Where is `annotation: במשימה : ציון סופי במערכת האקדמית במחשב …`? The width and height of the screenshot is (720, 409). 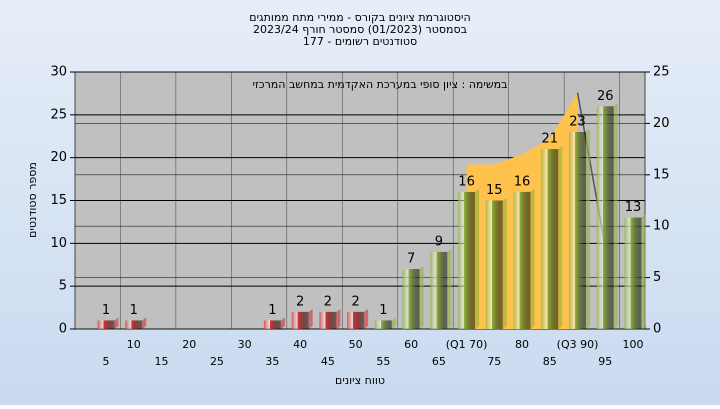
annotation: במשימה : ציון סופי במערכת האקדמית במחשב … is located at coordinates (380, 84).